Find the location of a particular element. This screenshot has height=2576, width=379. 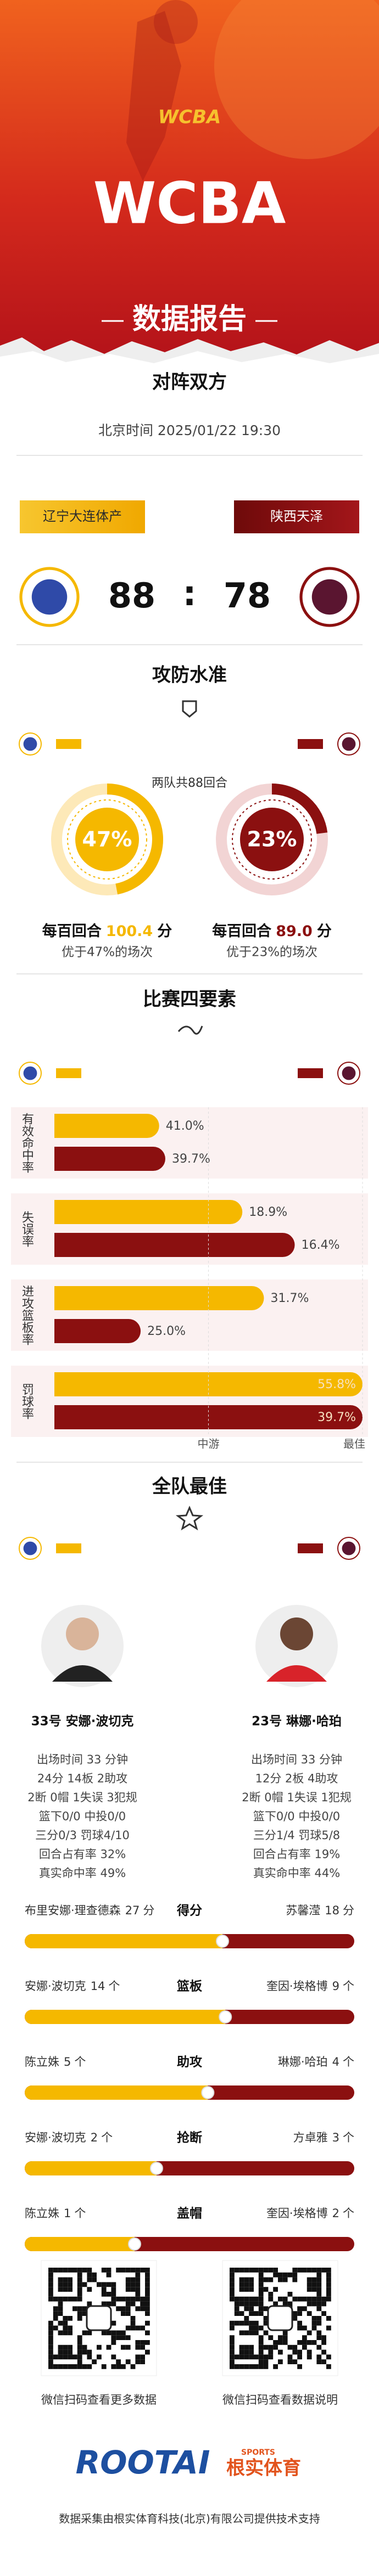

donut-label: 23% is located at coordinates (272, 840).